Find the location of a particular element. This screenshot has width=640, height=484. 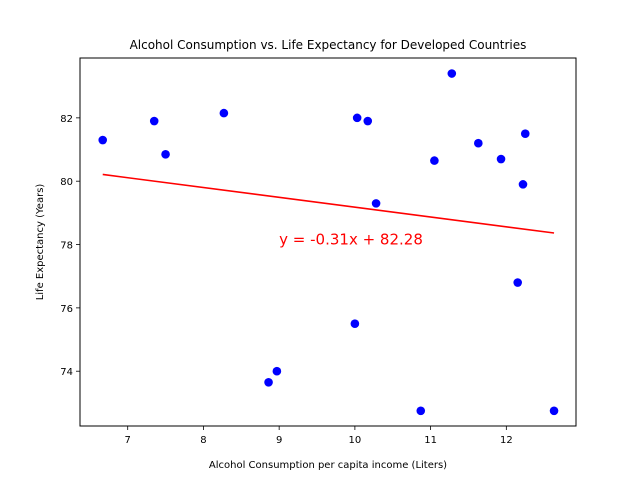

y-axis: 74 76 78 80 82 is located at coordinates (70, 246).